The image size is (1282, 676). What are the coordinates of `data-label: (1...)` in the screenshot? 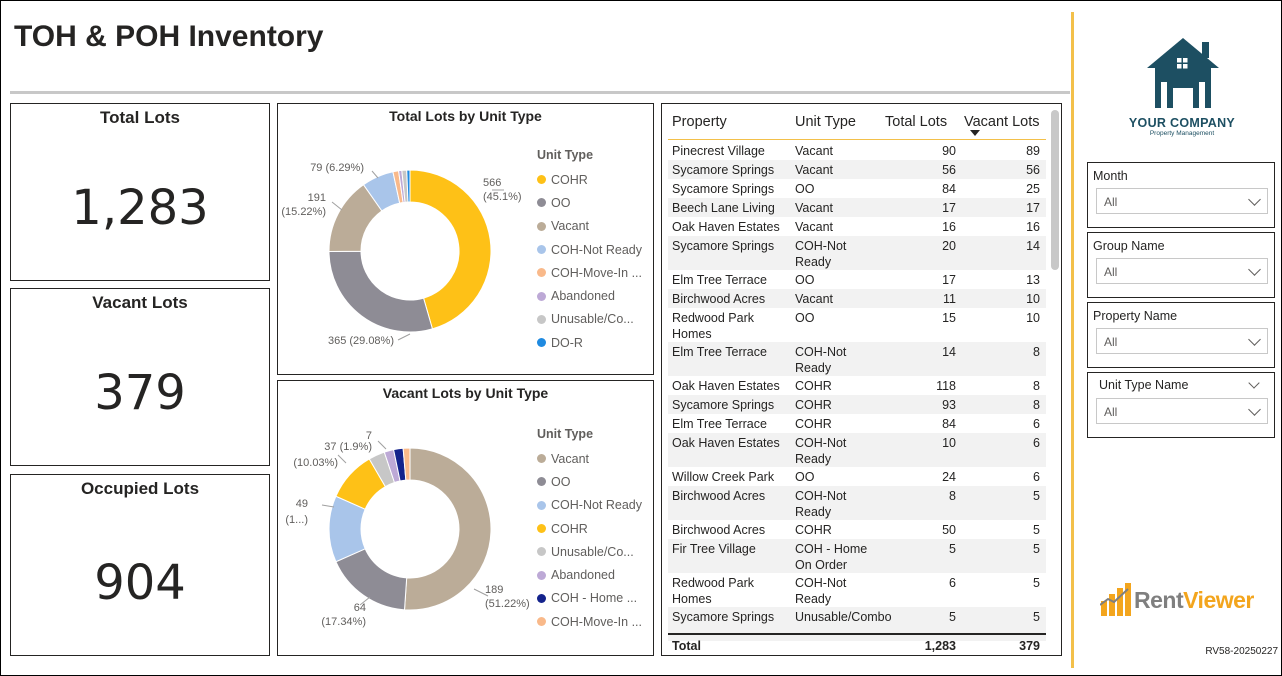 It's located at (296, 520).